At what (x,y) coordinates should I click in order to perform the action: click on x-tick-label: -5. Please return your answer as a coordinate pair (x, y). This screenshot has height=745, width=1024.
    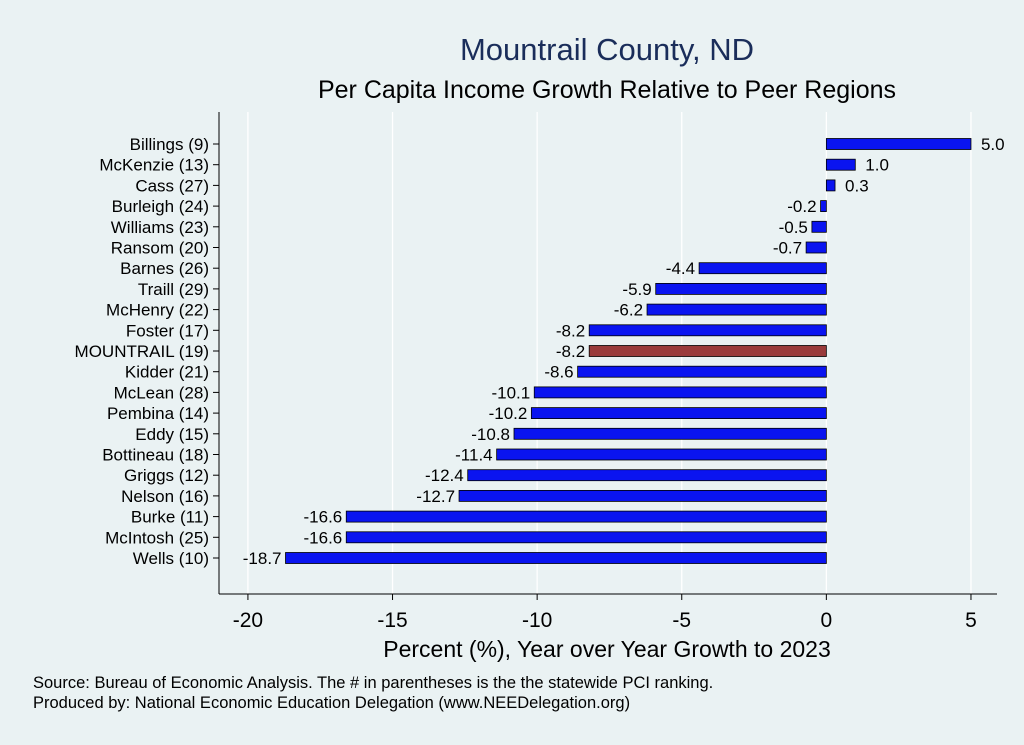
    Looking at the image, I should click on (681, 620).